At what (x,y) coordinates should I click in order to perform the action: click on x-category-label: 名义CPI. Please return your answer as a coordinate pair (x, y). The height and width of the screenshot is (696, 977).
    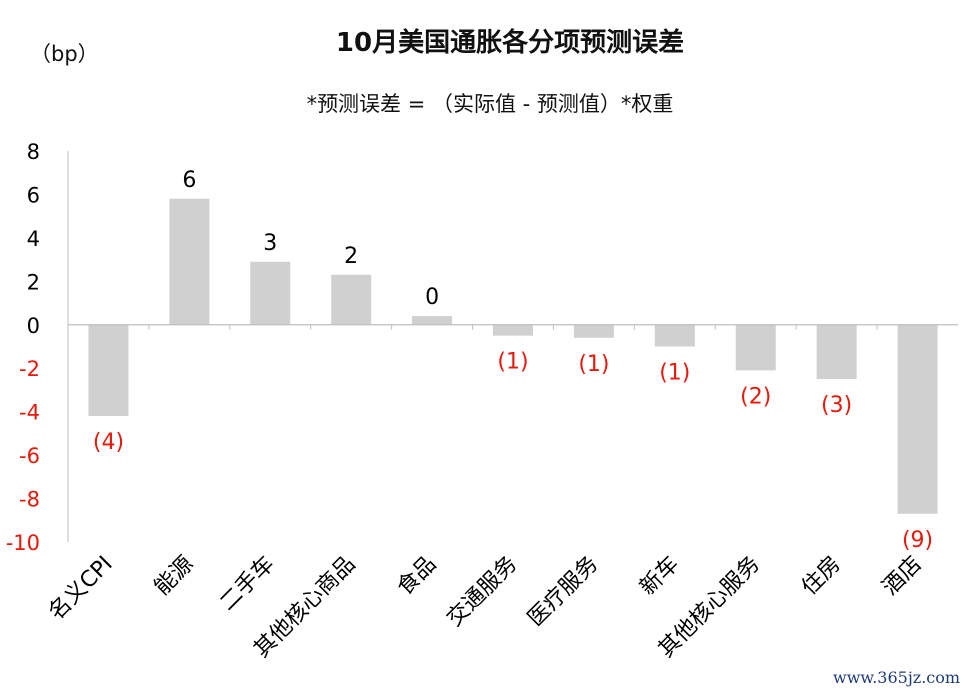
    Looking at the image, I should click on (81, 589).